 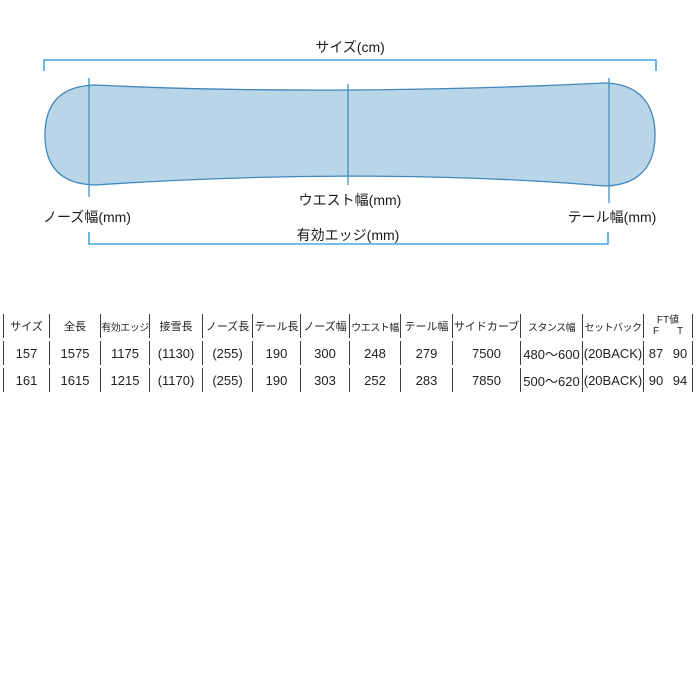 What do you see at coordinates (680, 353) in the screenshot?
I see `ft-t-value: 90` at bounding box center [680, 353].